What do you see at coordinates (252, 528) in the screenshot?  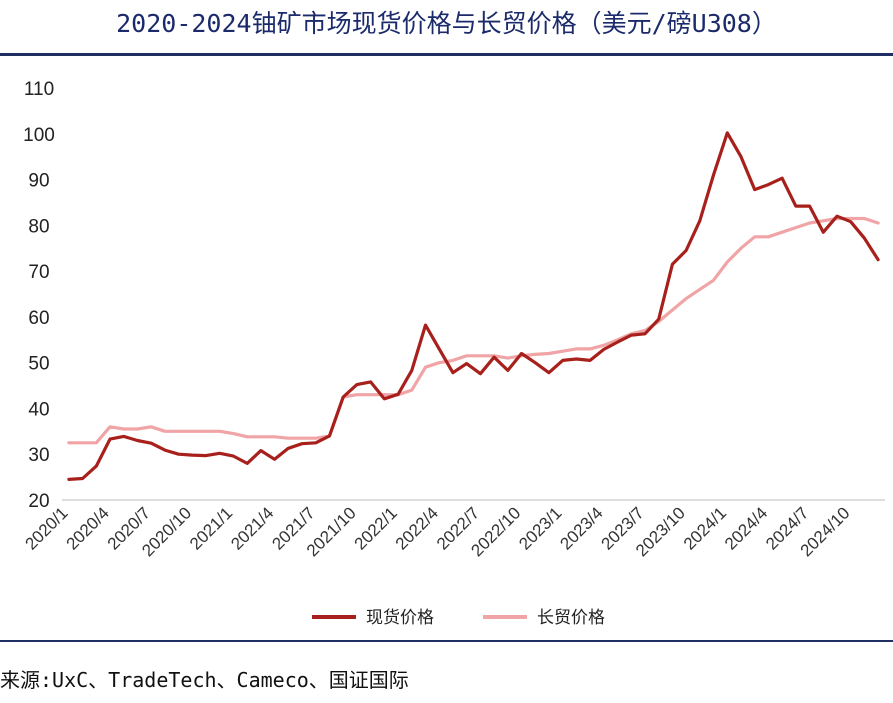 I see `x-tick-label: 2021/4` at bounding box center [252, 528].